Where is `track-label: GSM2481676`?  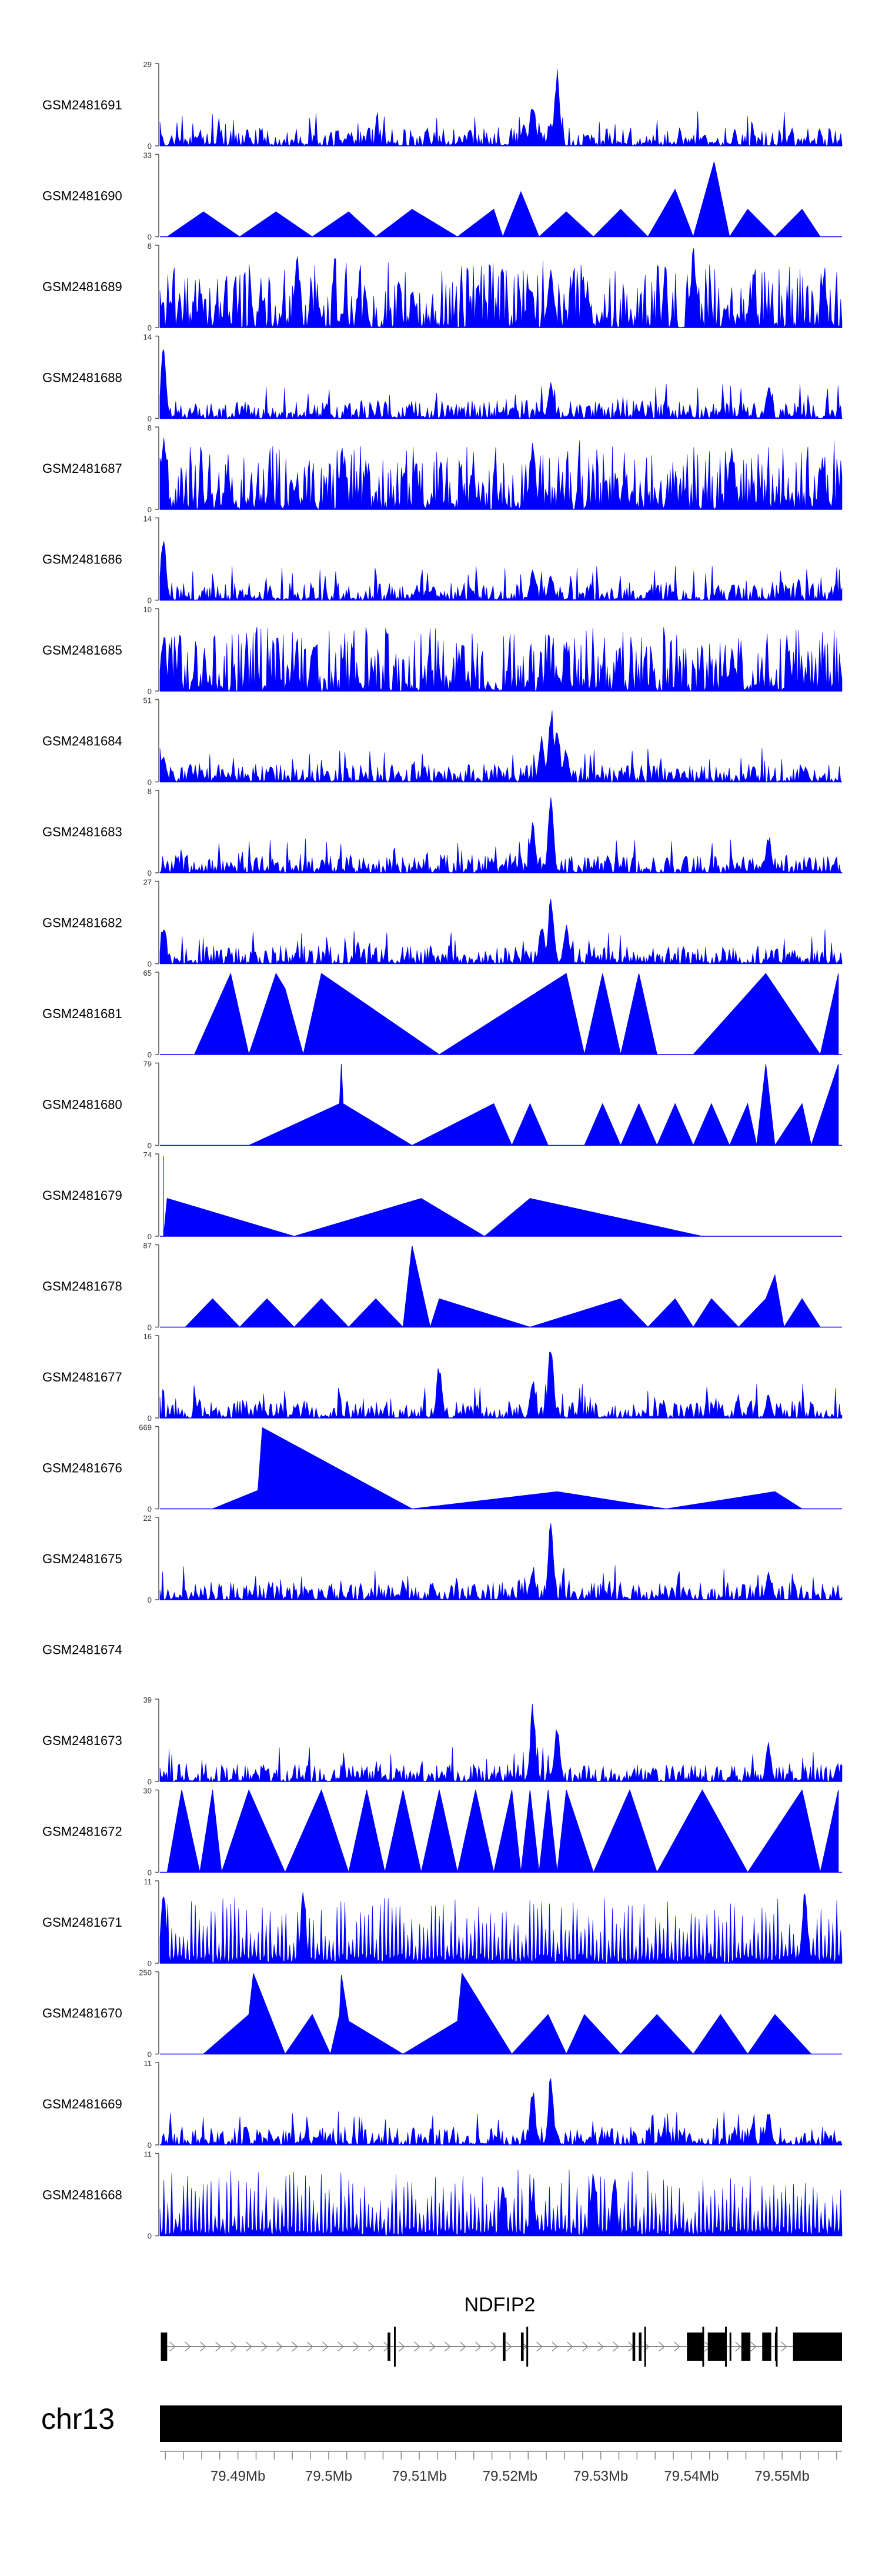
track-label: GSM2481676 is located at coordinates (82, 1468).